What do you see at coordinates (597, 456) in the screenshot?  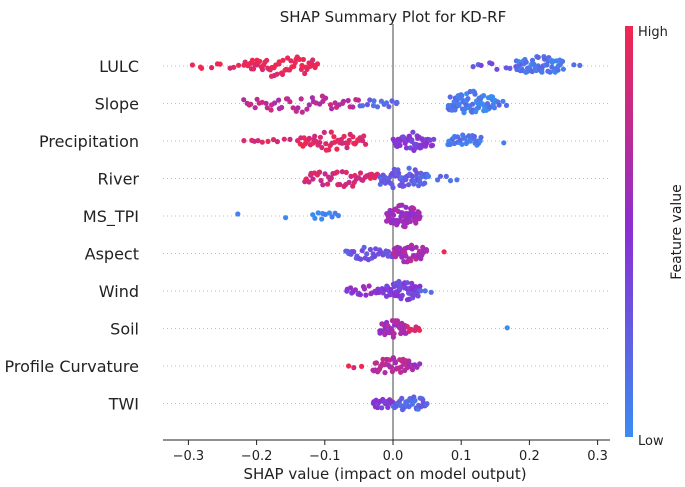 I see `x-tick-label: 0.3` at bounding box center [597, 456].